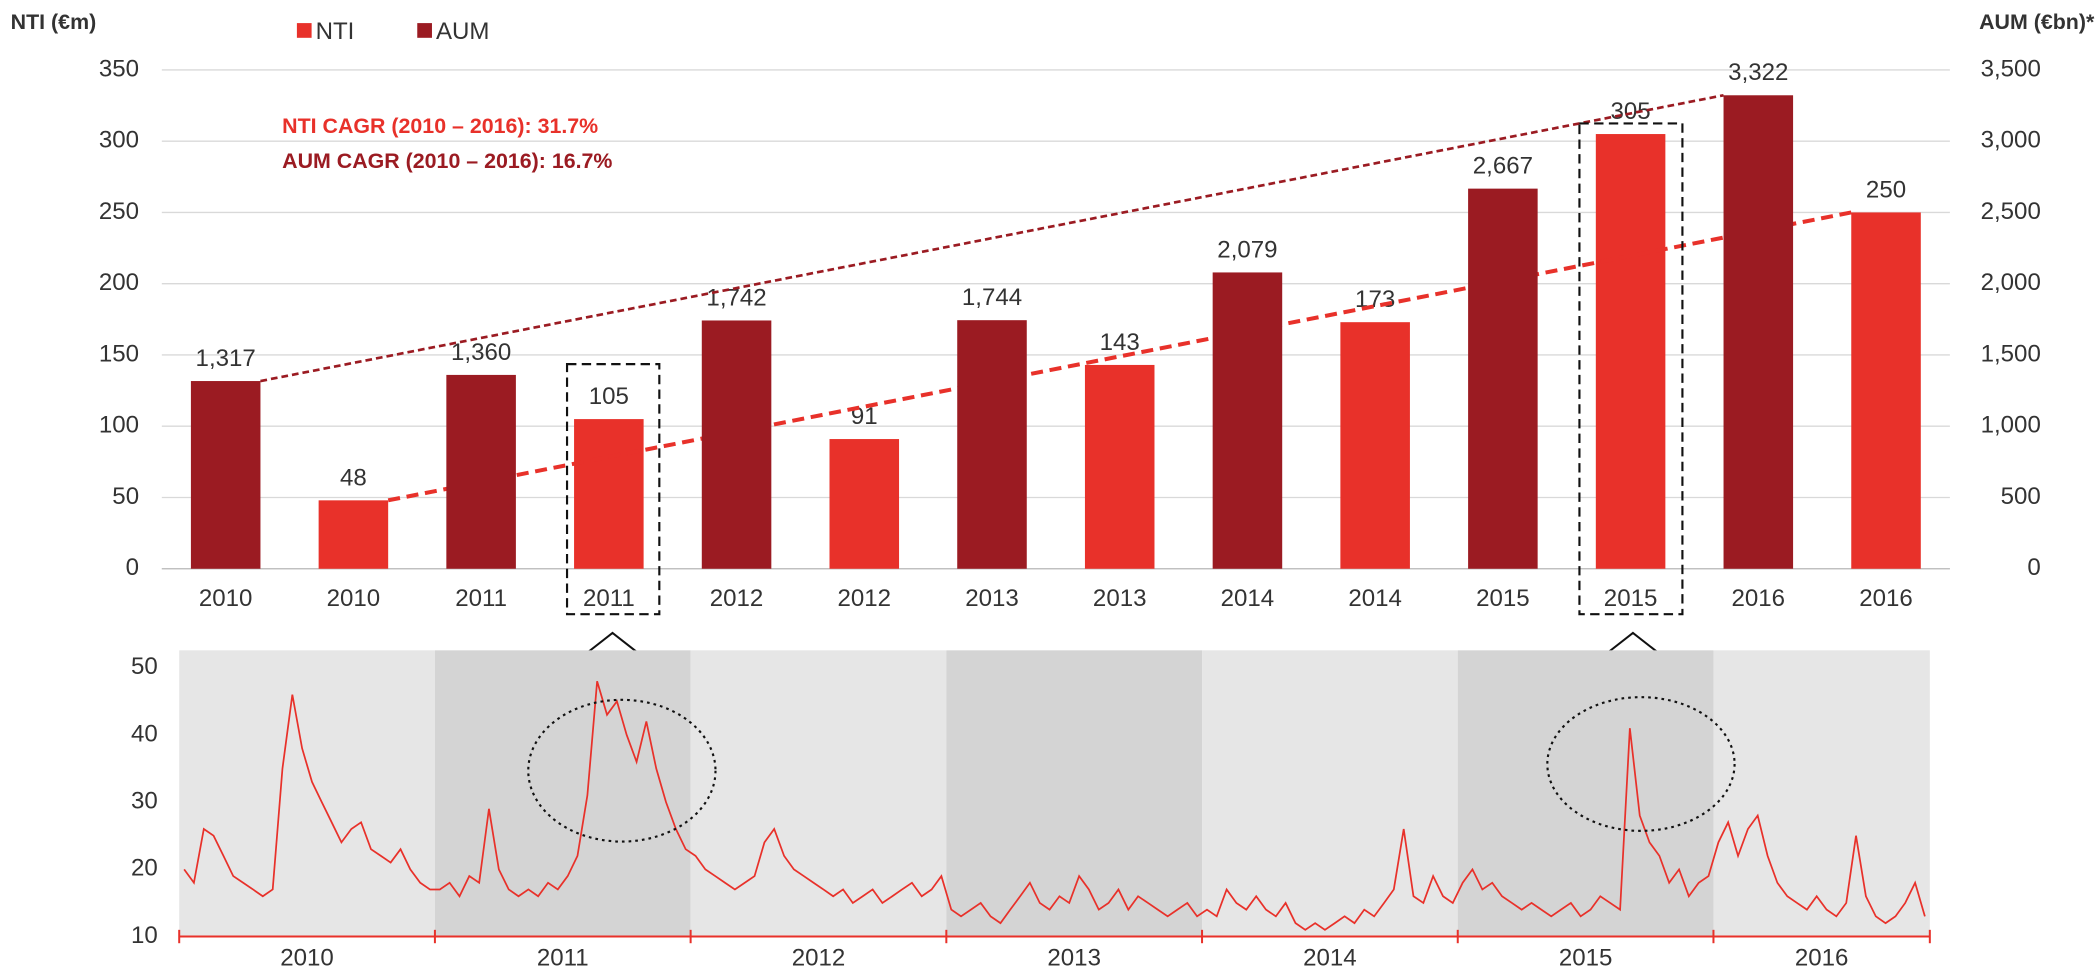 The width and height of the screenshot is (2097, 973). What do you see at coordinates (353, 477) in the screenshot?
I see `data-label: 48` at bounding box center [353, 477].